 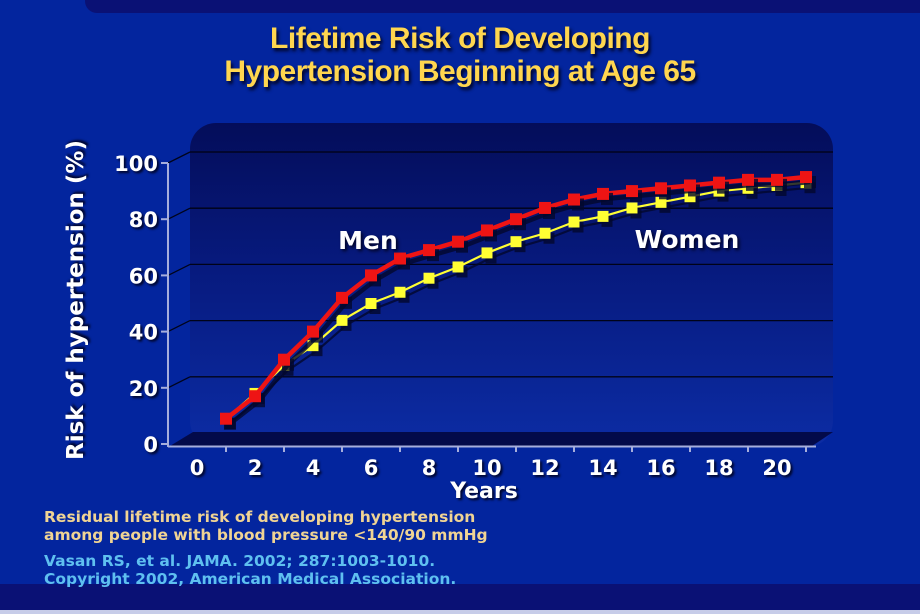 What do you see at coordinates (460, 71) in the screenshot?
I see `title-line-2: Hypertension Beginning at Age 65` at bounding box center [460, 71].